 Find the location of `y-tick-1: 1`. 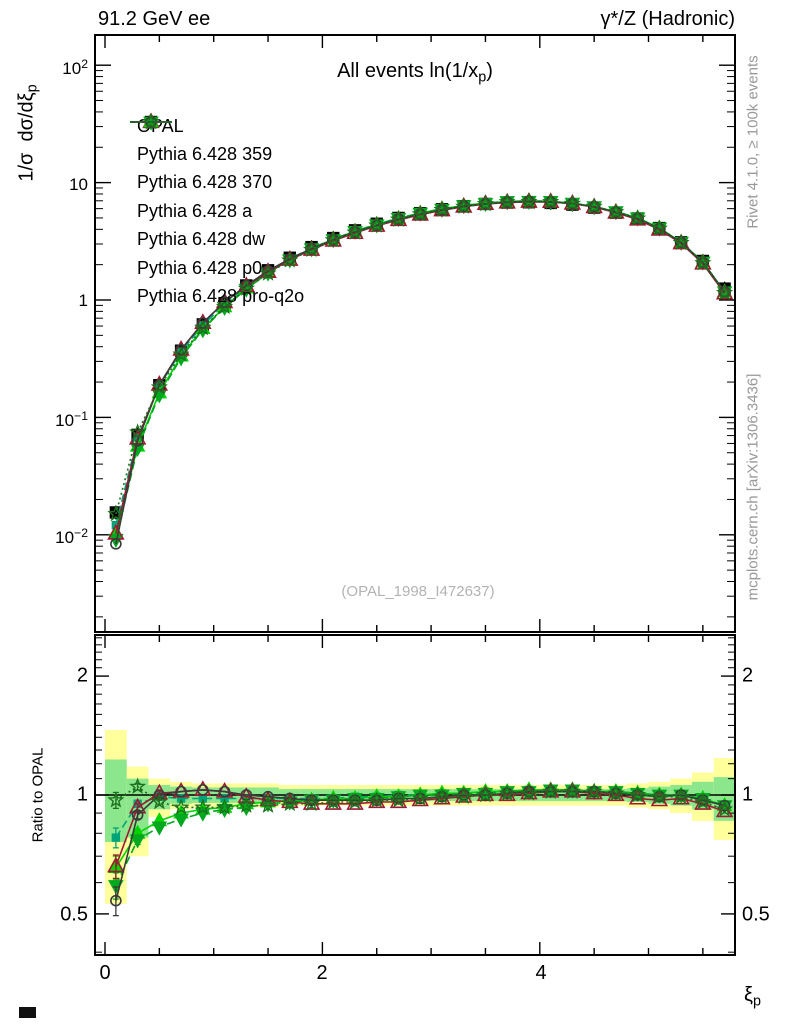

y-tick-1: 1 is located at coordinates (83, 301).